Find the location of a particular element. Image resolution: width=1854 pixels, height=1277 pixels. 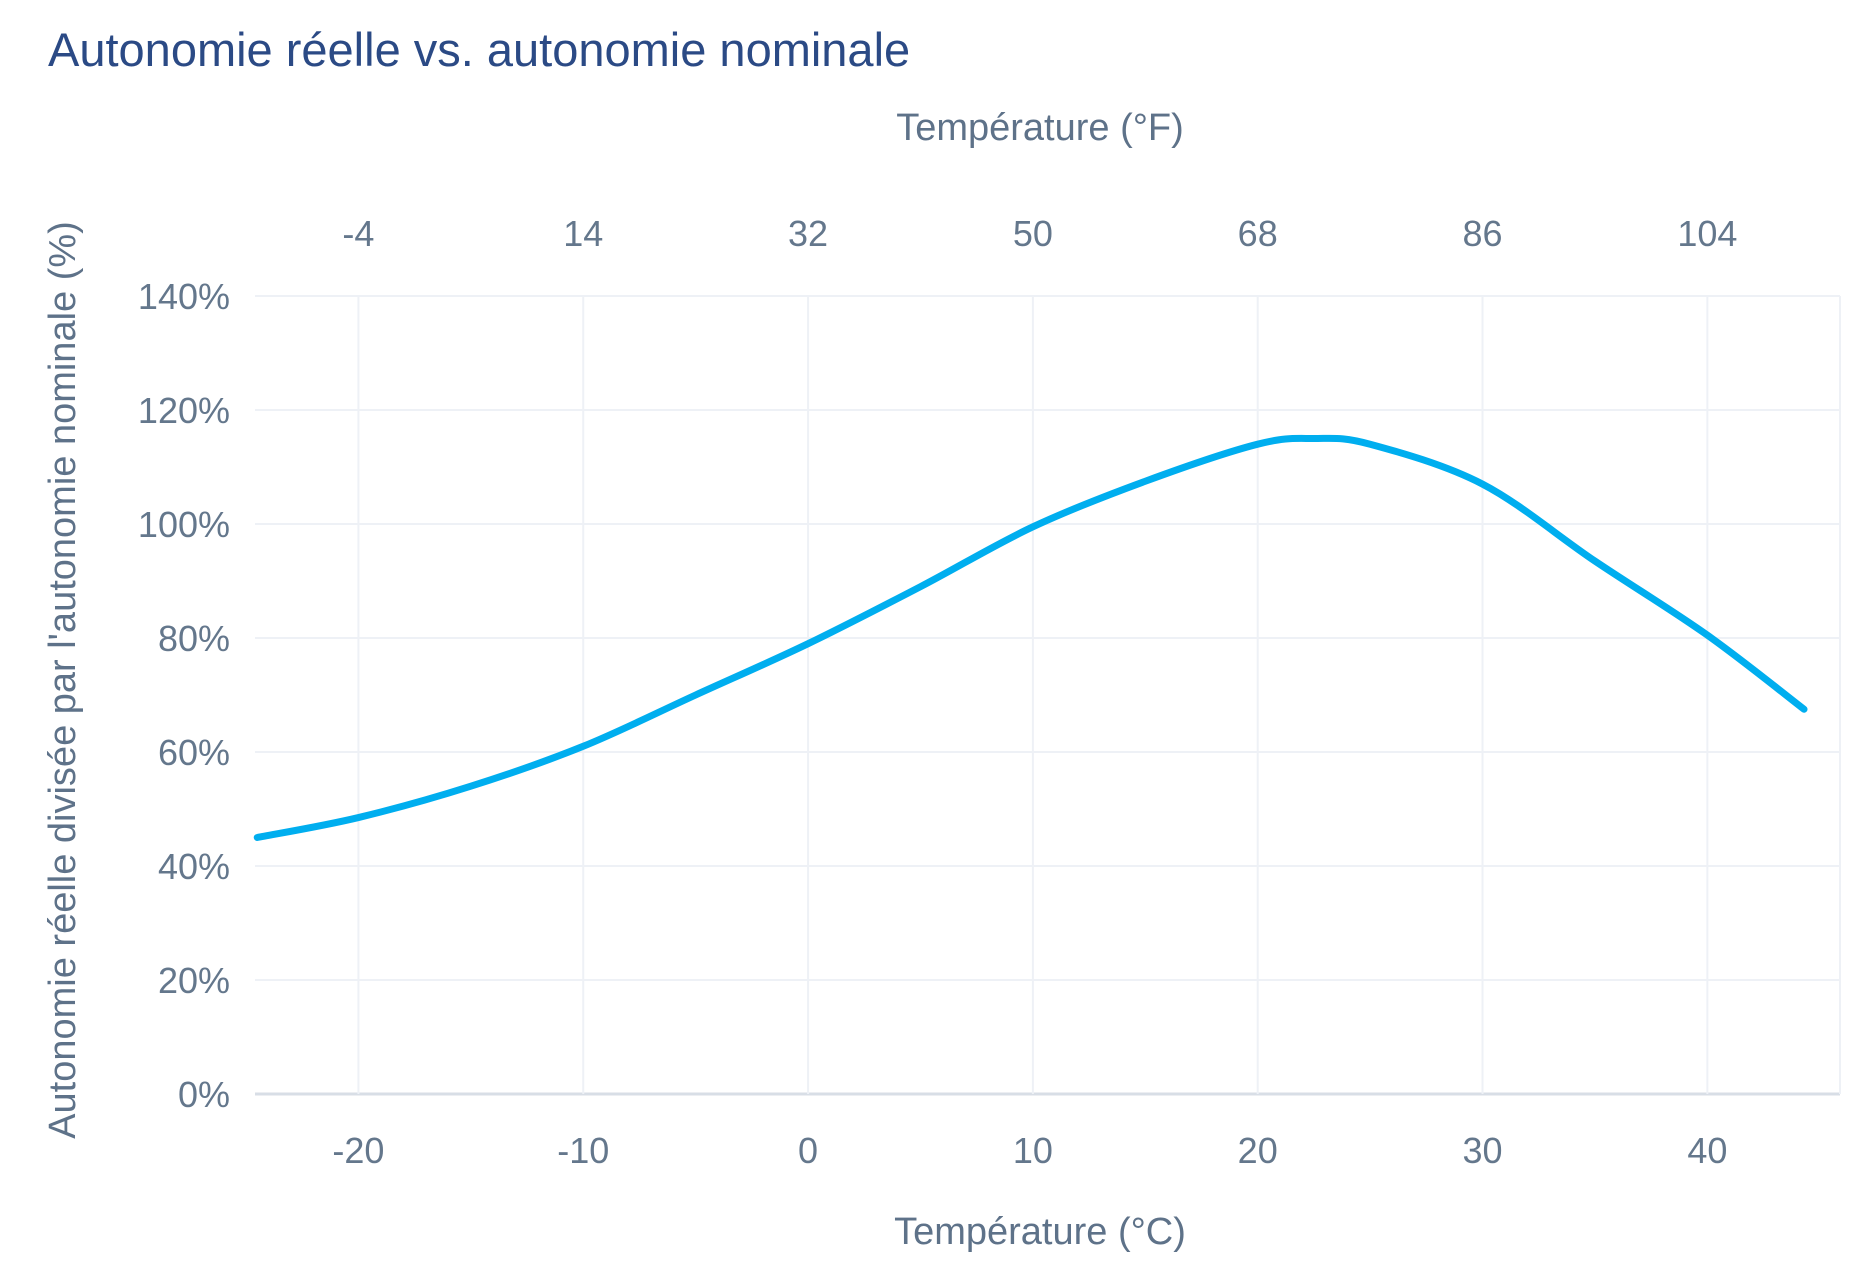

x-tick-label-fahrenheit: 14 is located at coordinates (583, 233).